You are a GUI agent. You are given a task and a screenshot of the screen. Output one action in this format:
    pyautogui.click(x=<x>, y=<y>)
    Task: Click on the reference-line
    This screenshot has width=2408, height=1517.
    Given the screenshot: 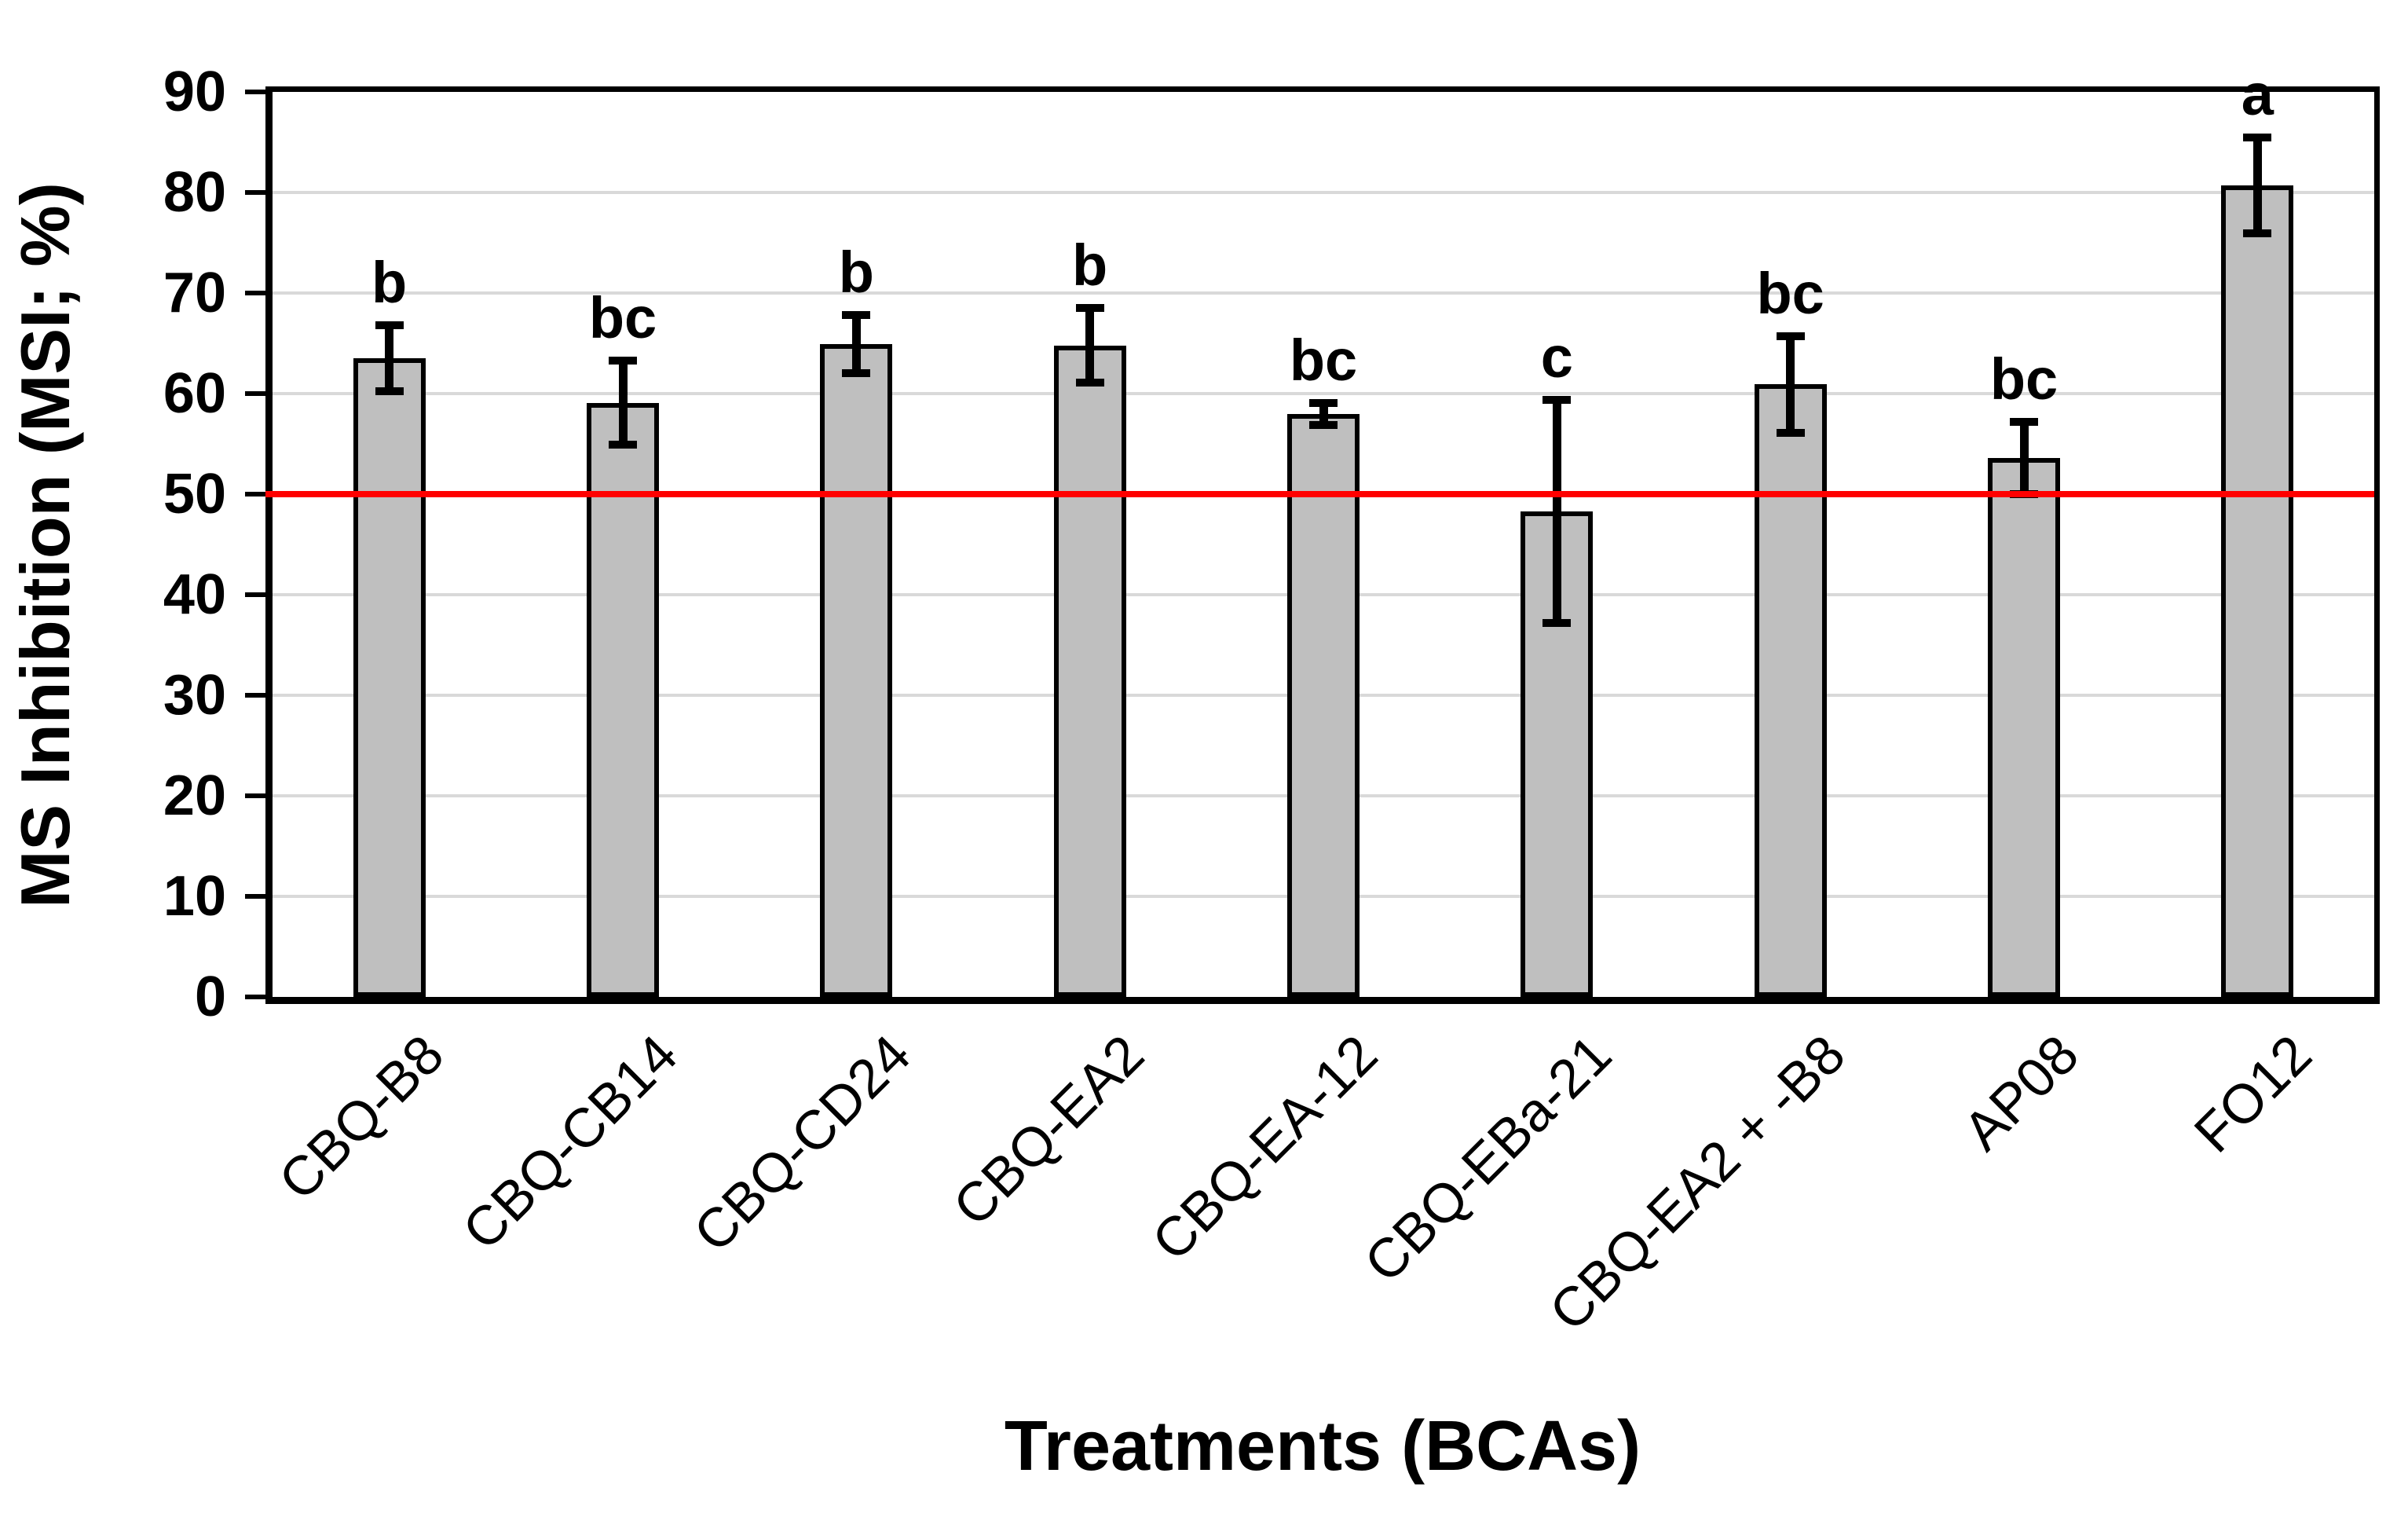 What is the action you would take?
    pyautogui.click(x=1319, y=494)
    